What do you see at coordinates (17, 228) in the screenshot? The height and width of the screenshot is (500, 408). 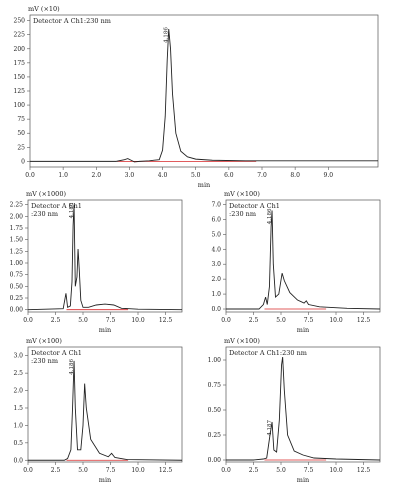 I see `y-tick-label: 1.75` at bounding box center [17, 228].